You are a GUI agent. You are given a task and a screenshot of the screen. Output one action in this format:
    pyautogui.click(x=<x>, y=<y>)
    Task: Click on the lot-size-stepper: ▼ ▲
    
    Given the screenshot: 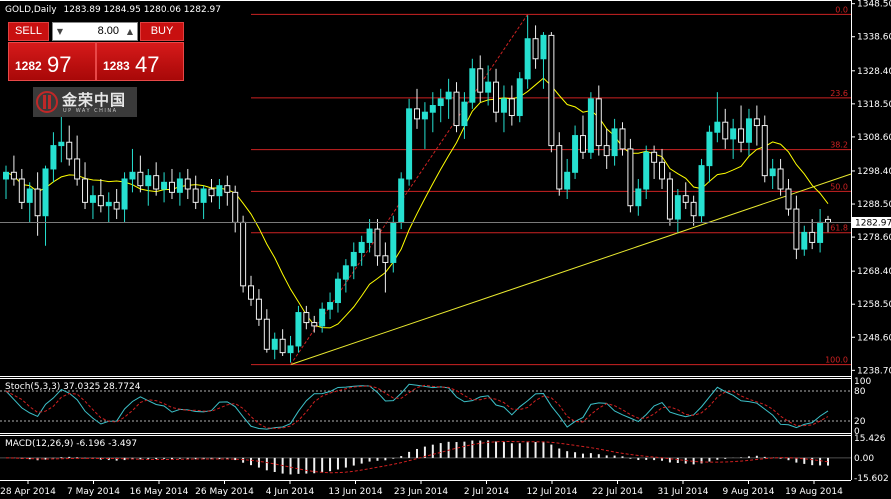 What is the action you would take?
    pyautogui.click(x=95, y=31)
    